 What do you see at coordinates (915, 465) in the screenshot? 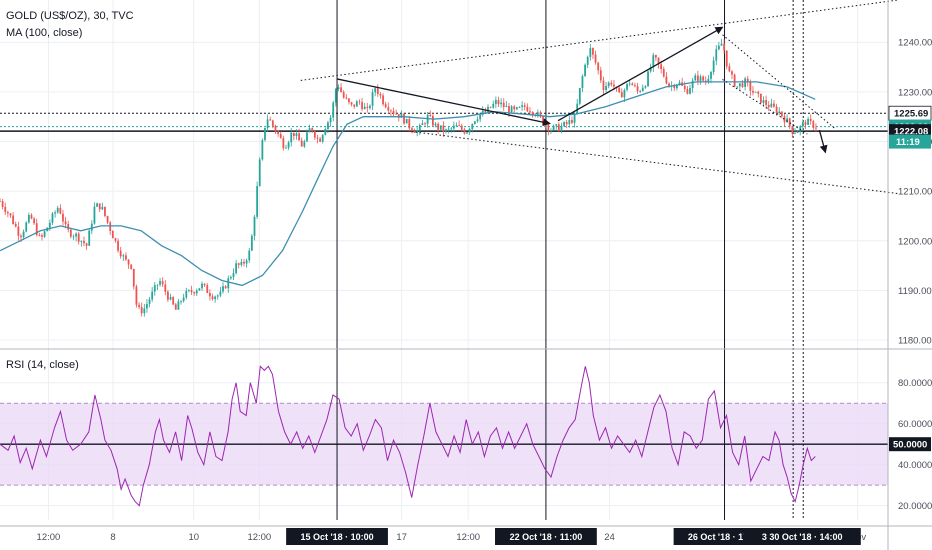
I see `rsi-tick-label: 40.0000` at bounding box center [915, 465].